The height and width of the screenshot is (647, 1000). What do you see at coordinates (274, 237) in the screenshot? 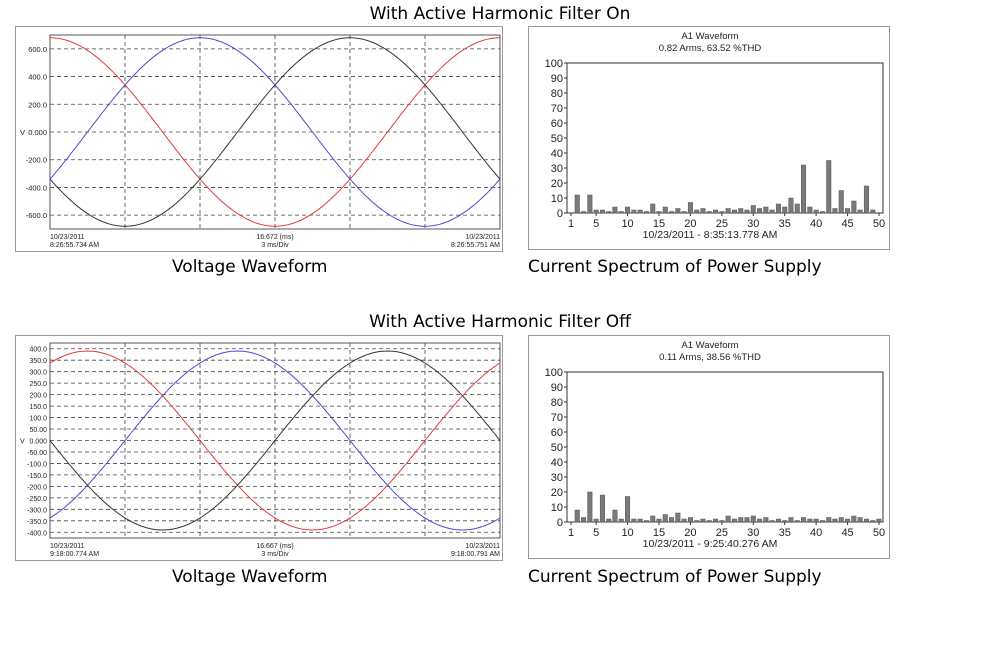
I see `footer-duration: 16.672 (ms)` at bounding box center [274, 237].